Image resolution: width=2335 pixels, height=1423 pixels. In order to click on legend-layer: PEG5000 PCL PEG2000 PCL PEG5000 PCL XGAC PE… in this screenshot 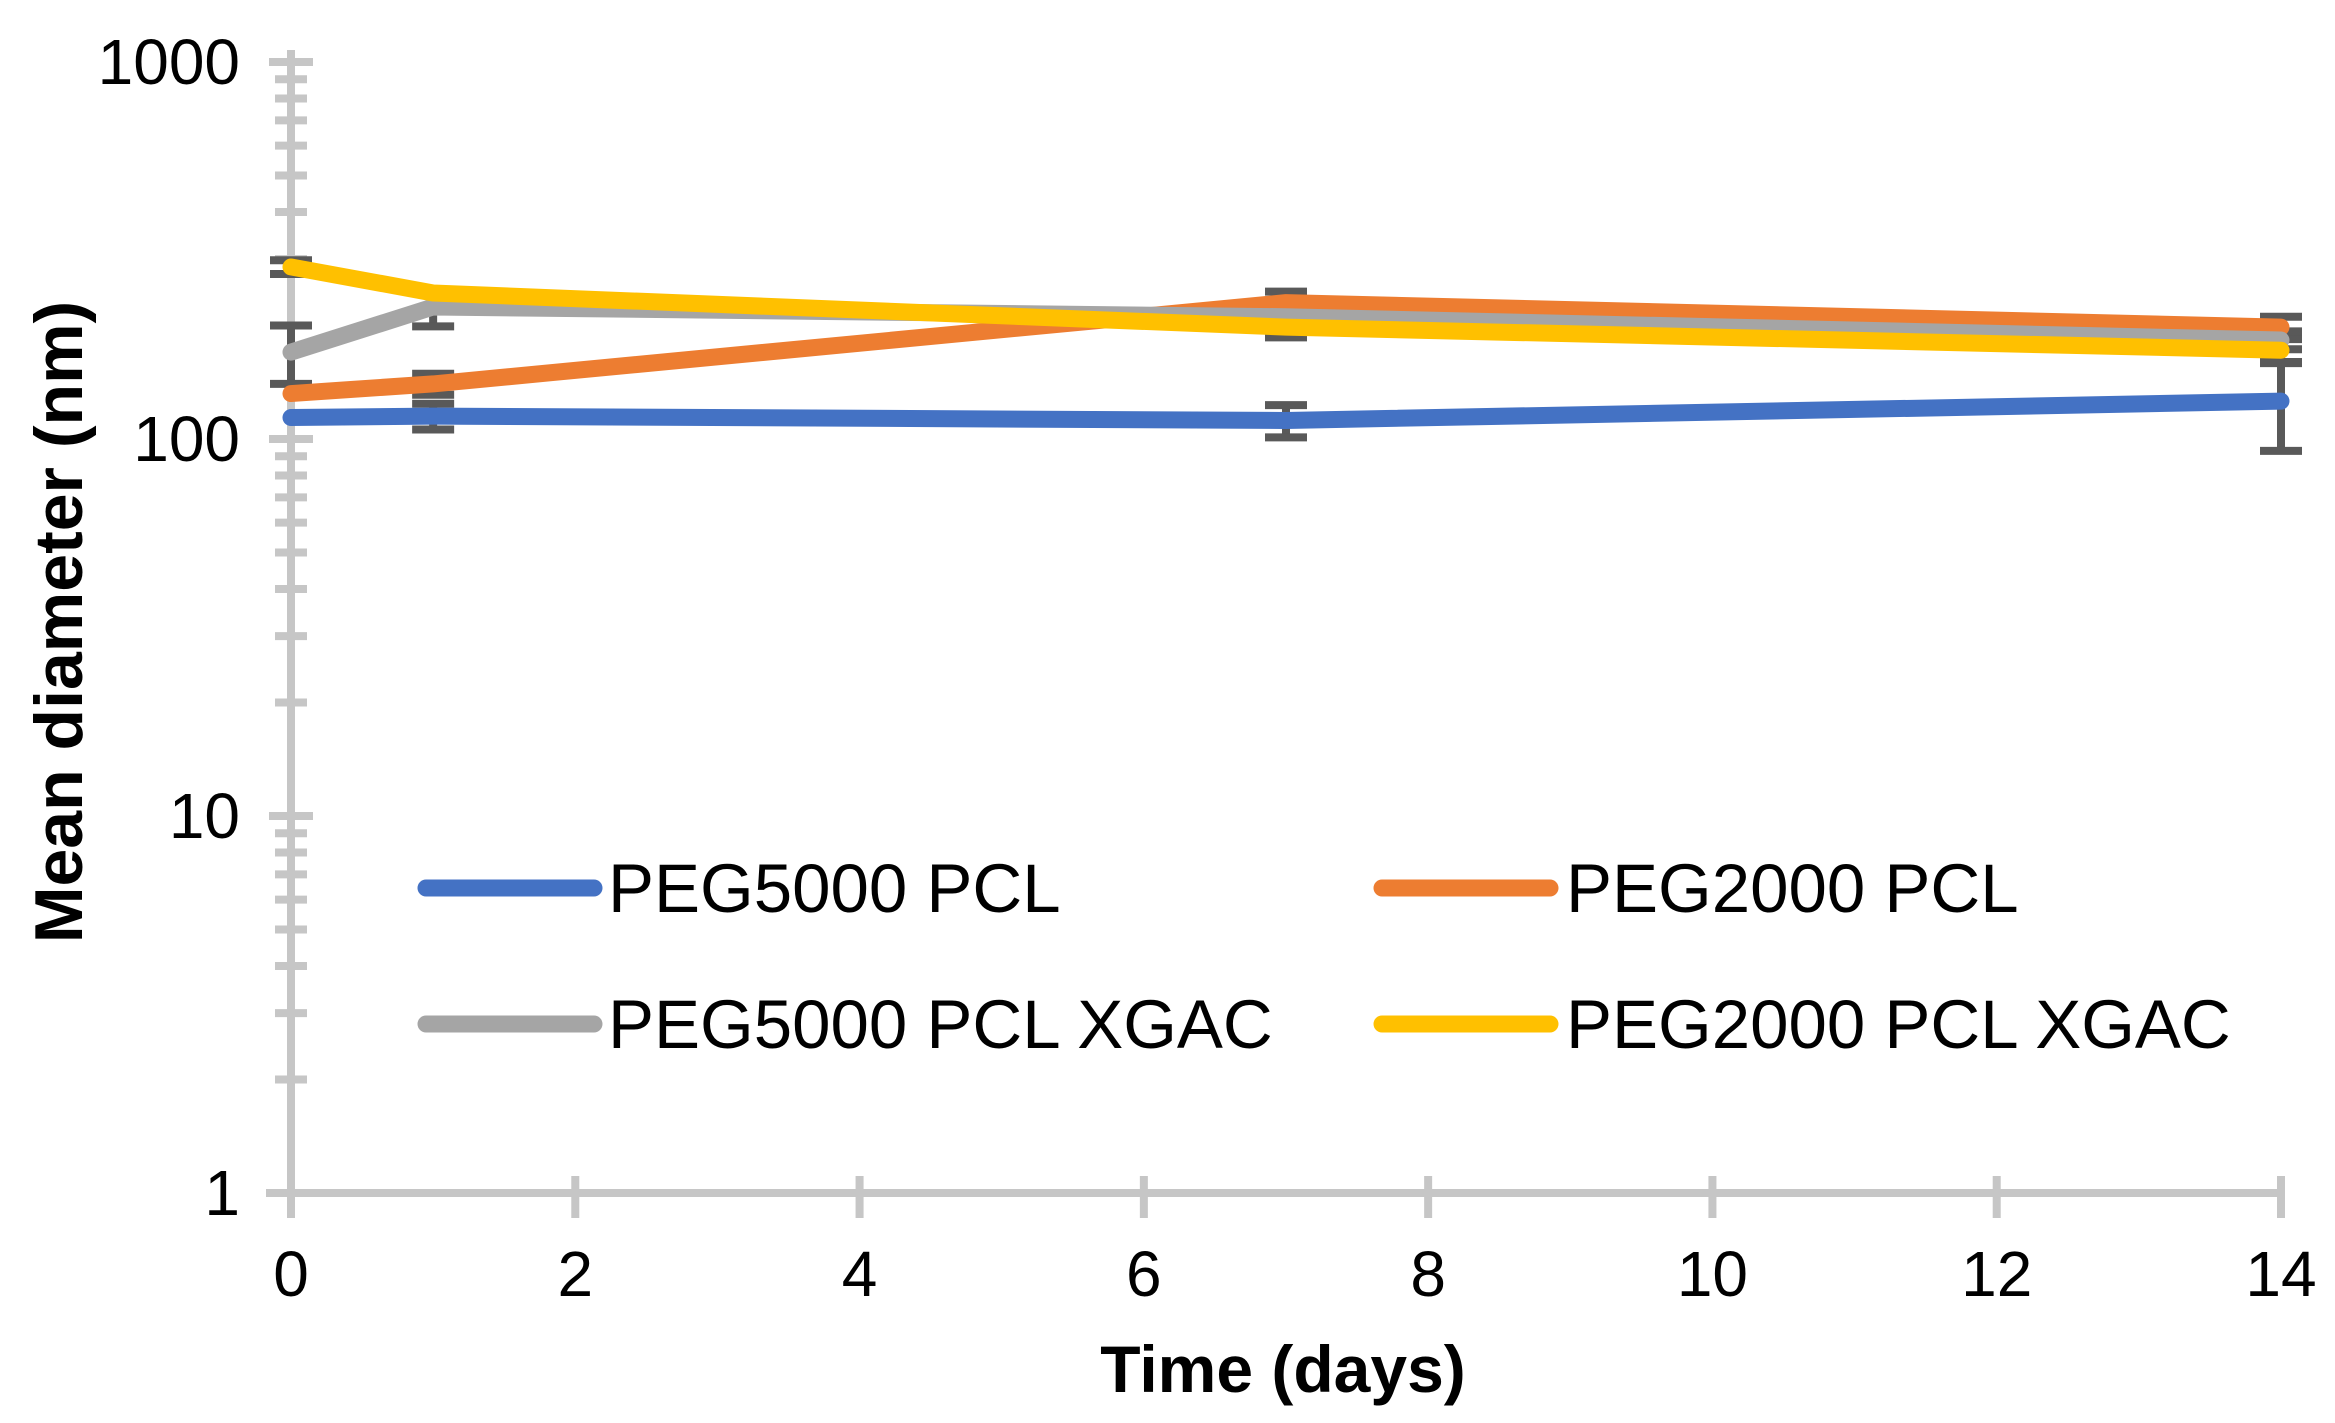, I will do `click(1324, 956)`.